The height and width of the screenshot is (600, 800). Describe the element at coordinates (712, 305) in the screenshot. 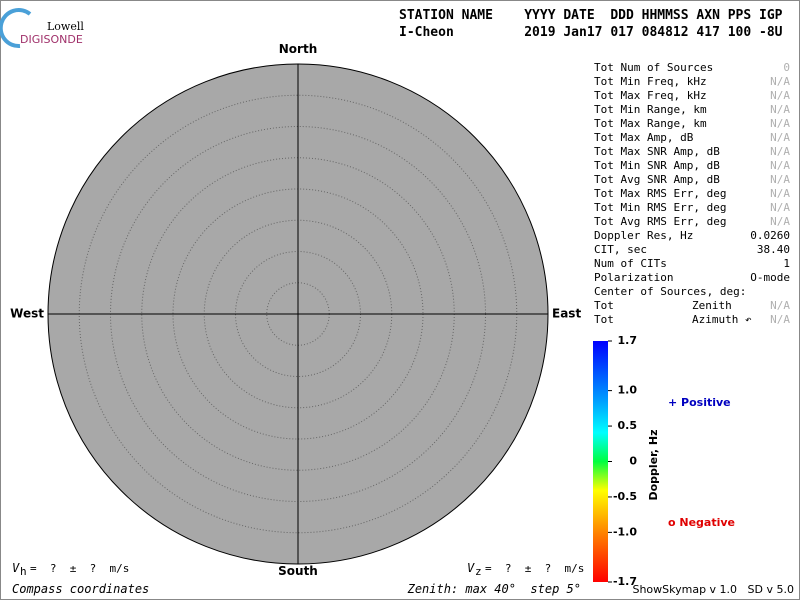

I see `stat-field: Zenith` at that location.